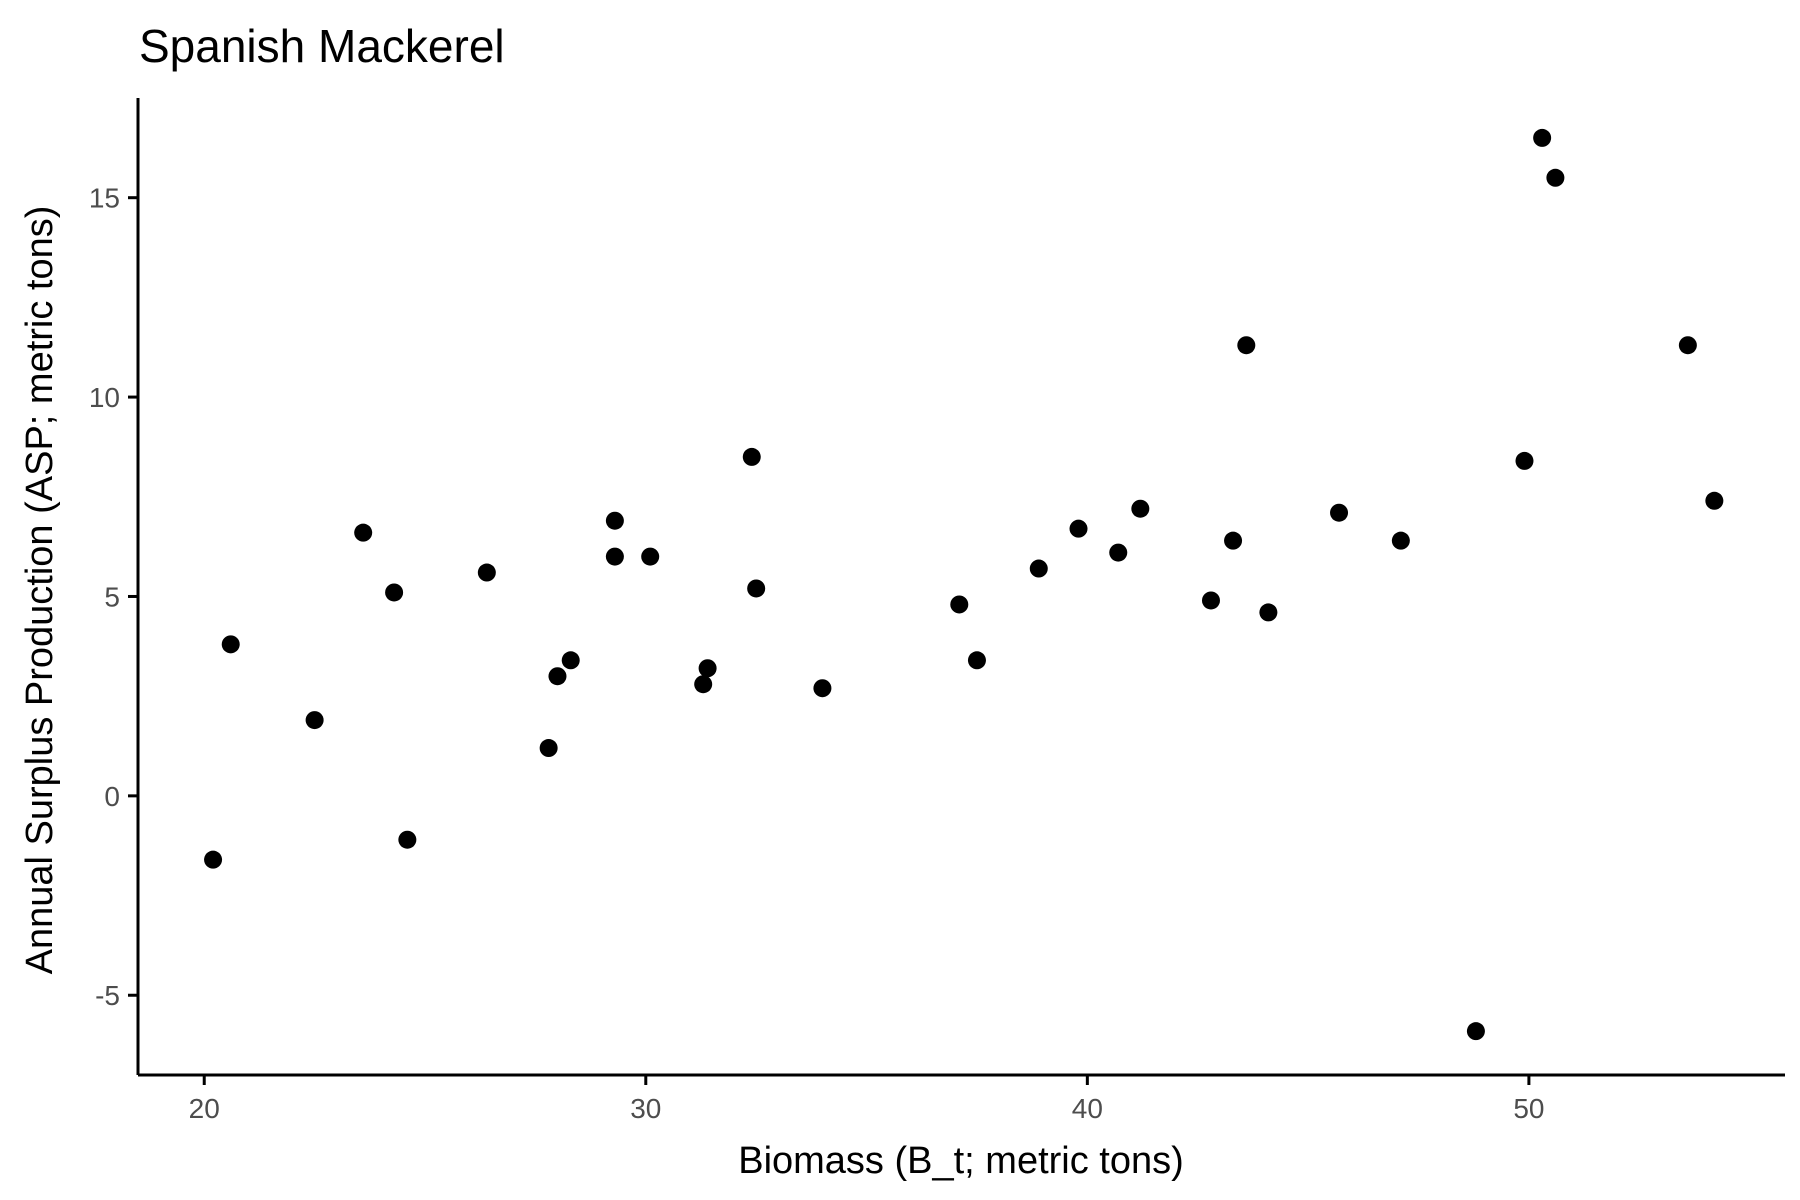  Describe the element at coordinates (322, 46) in the screenshot. I see `chart-title: Spanish Mackerel` at that location.